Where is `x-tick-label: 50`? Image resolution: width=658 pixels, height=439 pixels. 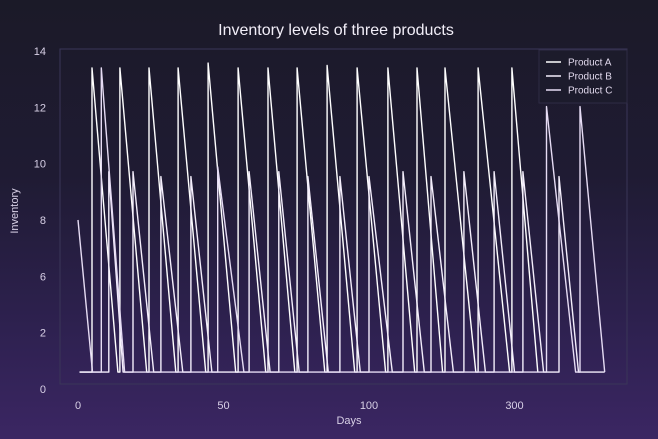 x-tick-label: 50 is located at coordinates (223, 406).